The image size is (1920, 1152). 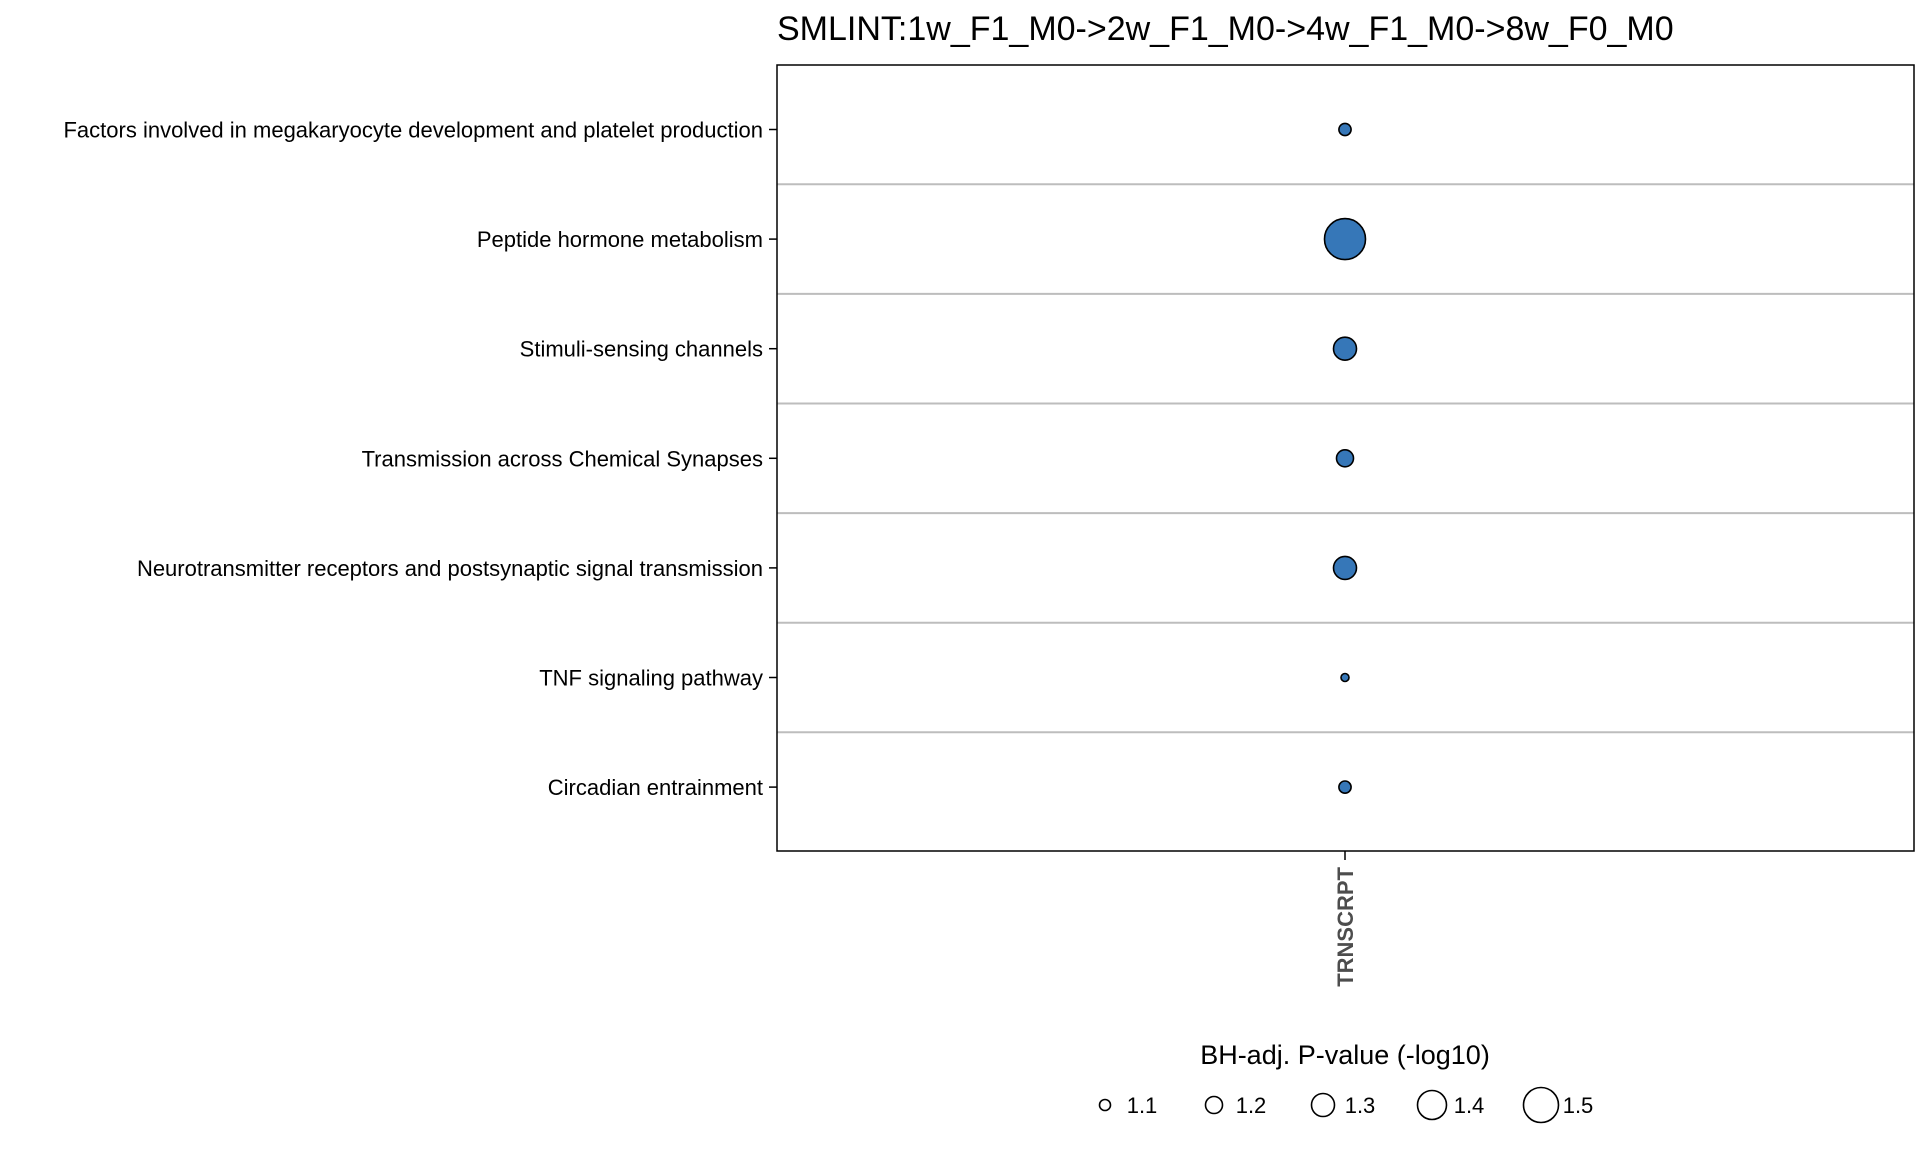 I want to click on y-tick-label: Peptide hormone metabolism, so click(x=620, y=239).